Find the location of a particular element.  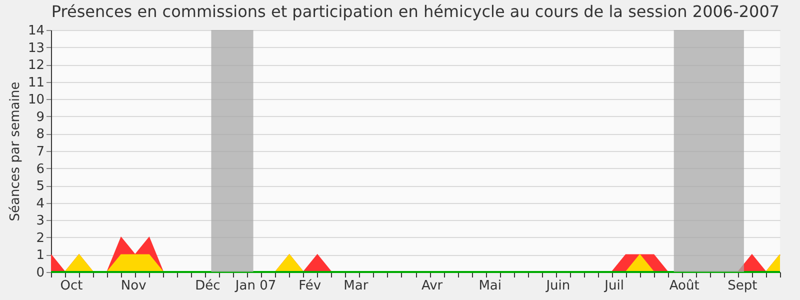

y-tick-label: 2 is located at coordinates (40, 238).